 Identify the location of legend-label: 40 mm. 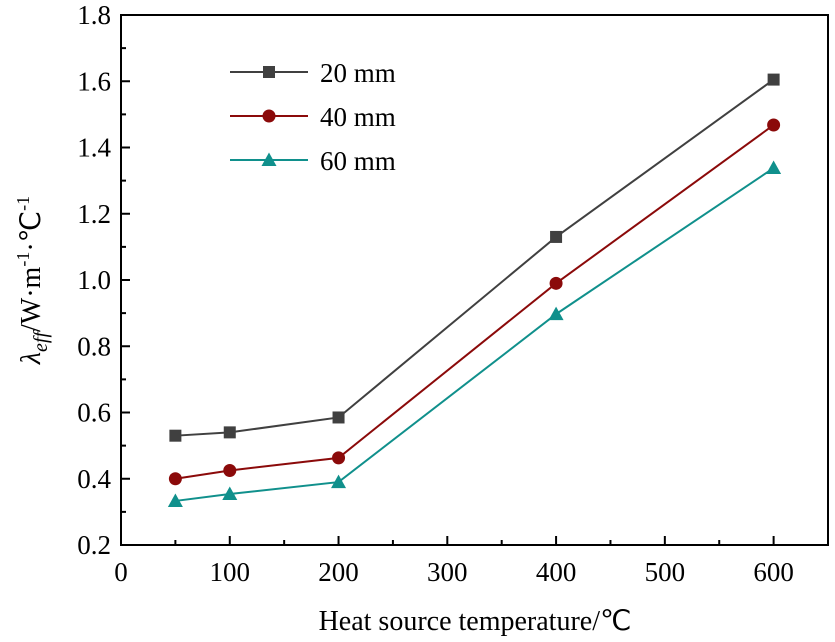
(358, 117).